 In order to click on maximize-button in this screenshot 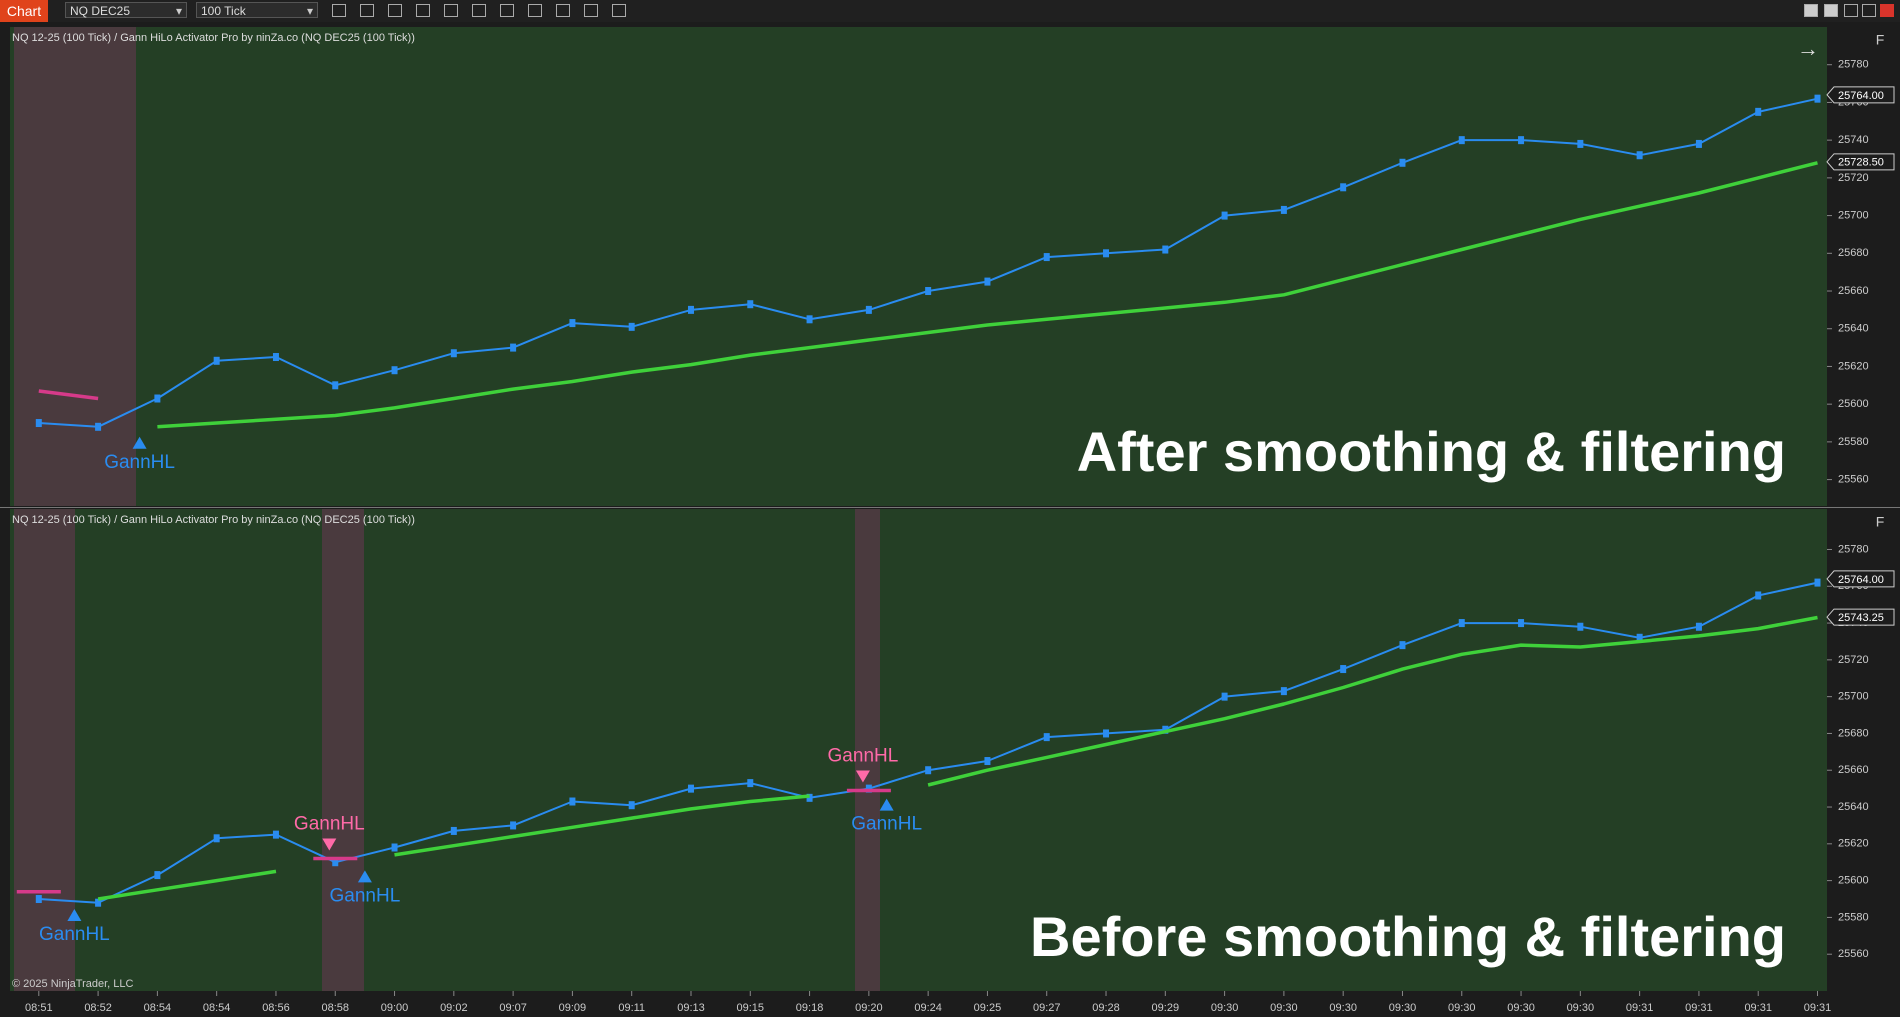, I will do `click(1869, 10)`.